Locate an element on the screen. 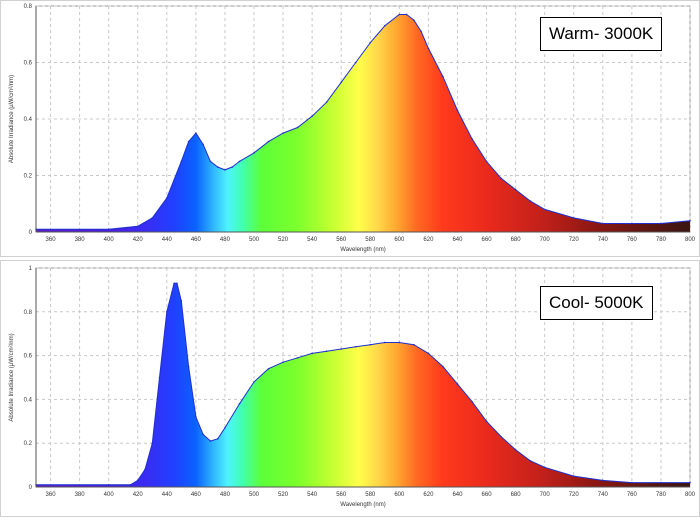  cool-badge: Cool- 5000K is located at coordinates (596, 303).